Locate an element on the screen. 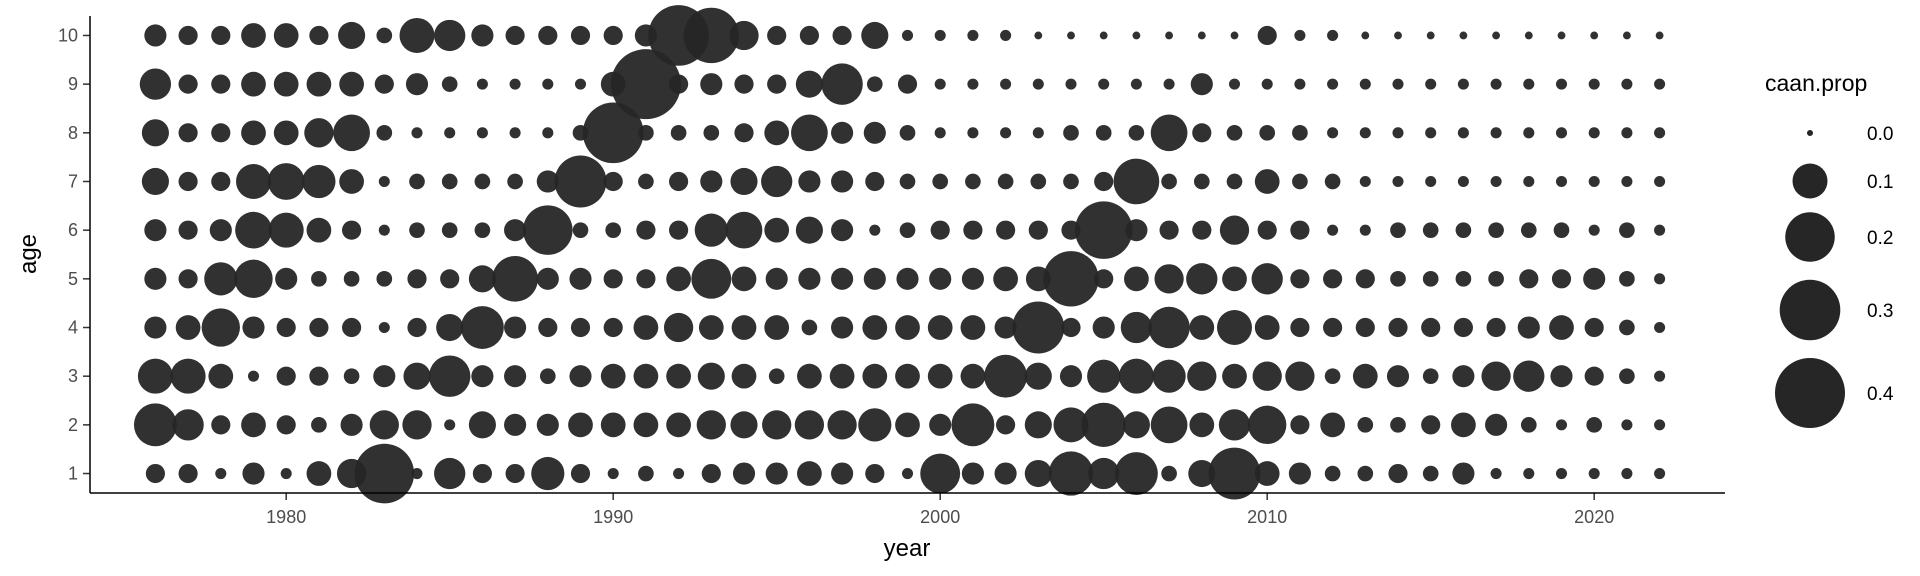 The image size is (1920, 576). x-tick-label: 1980 is located at coordinates (286, 517).